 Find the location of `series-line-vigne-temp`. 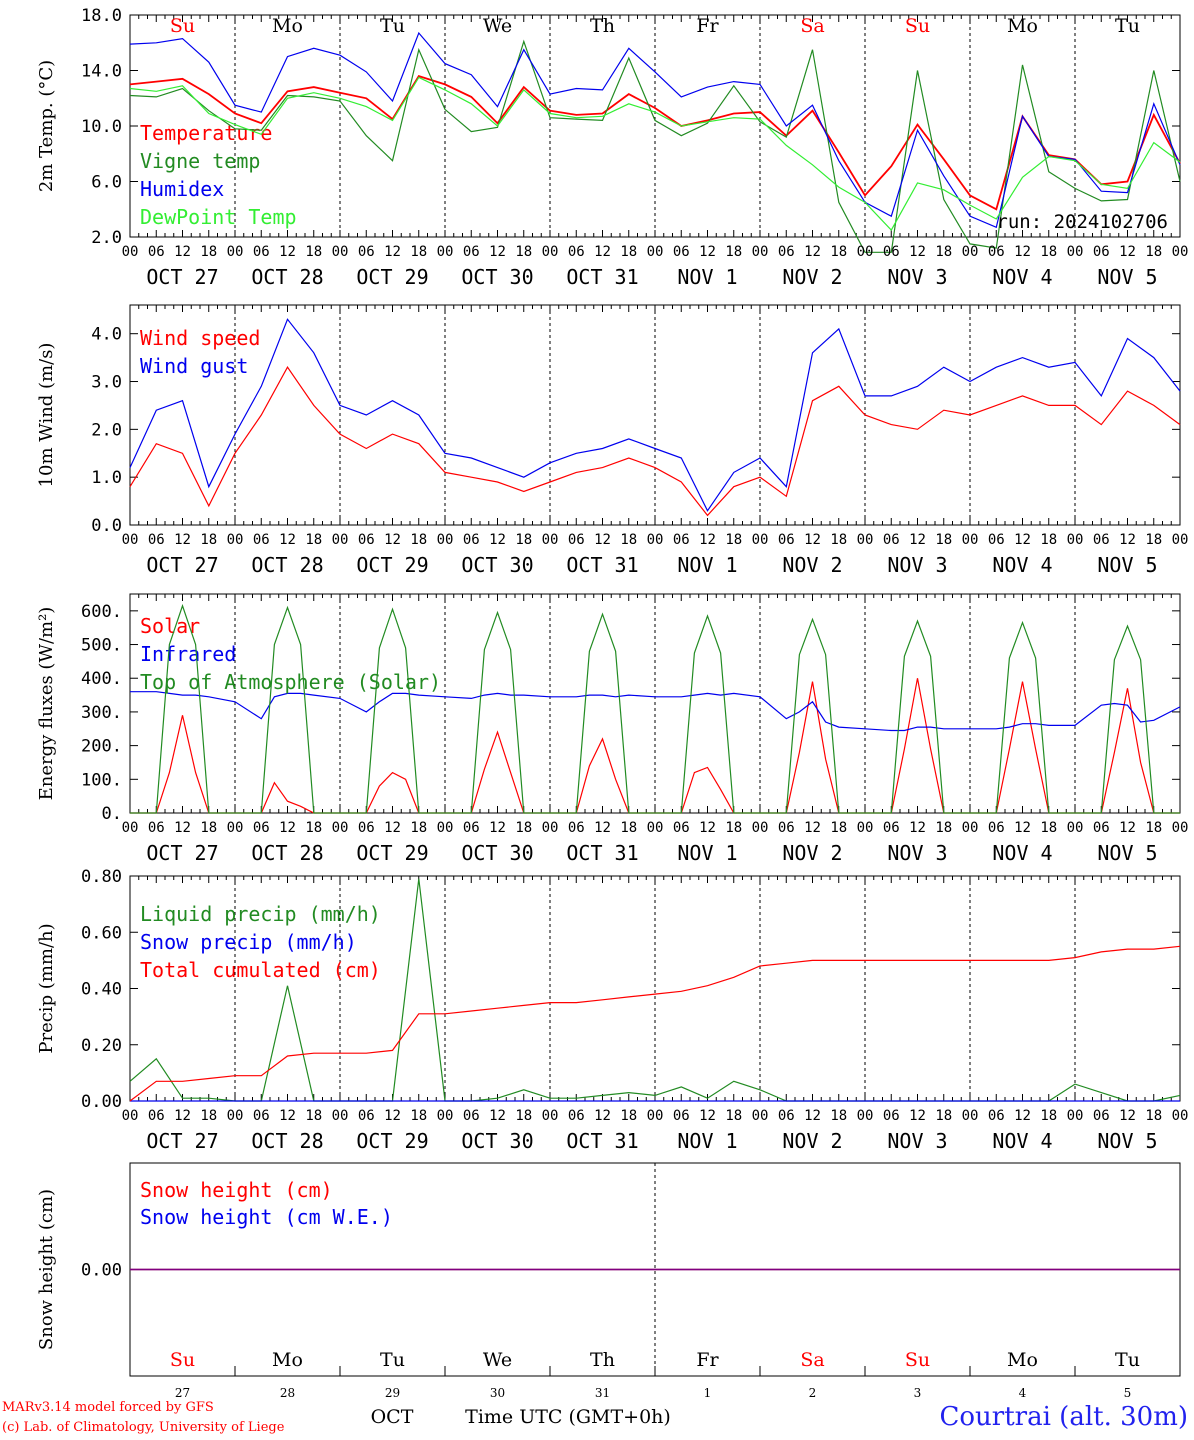

series-line-vigne-temp is located at coordinates (655, 146).